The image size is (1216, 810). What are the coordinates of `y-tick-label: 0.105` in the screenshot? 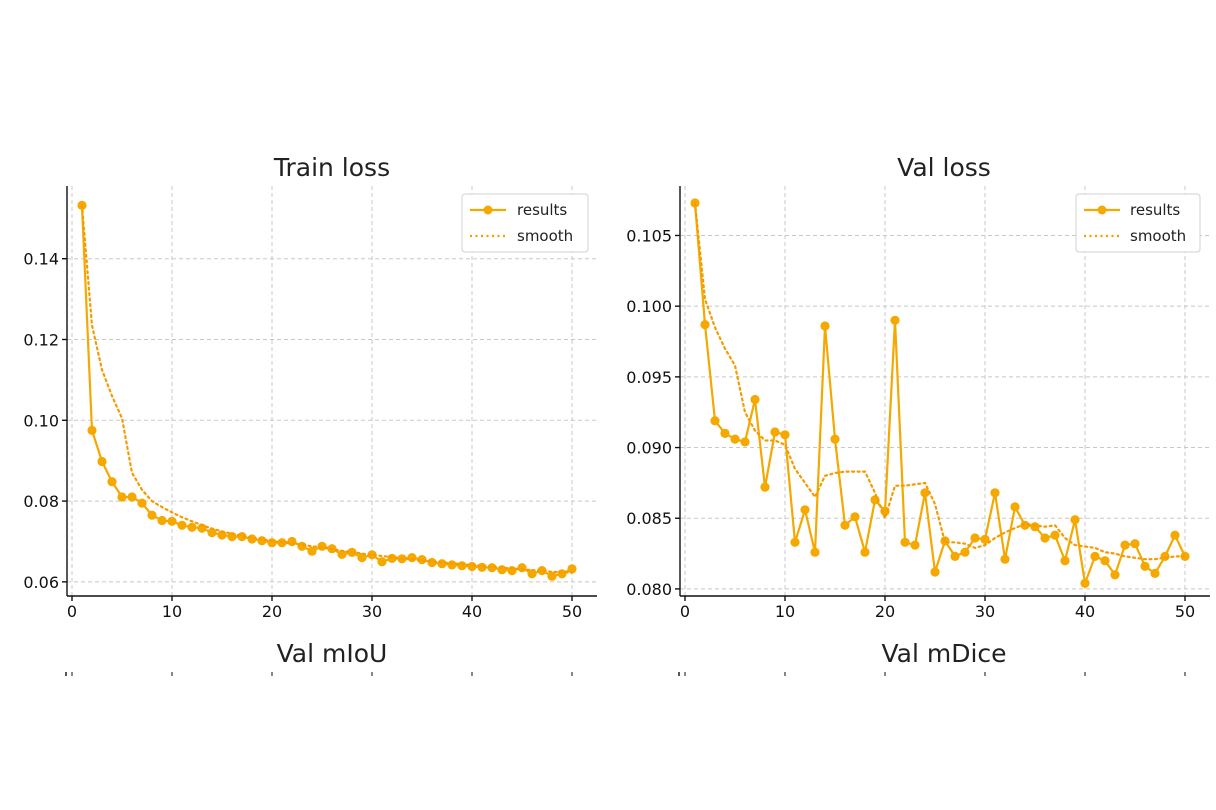 It's located at (649, 235).